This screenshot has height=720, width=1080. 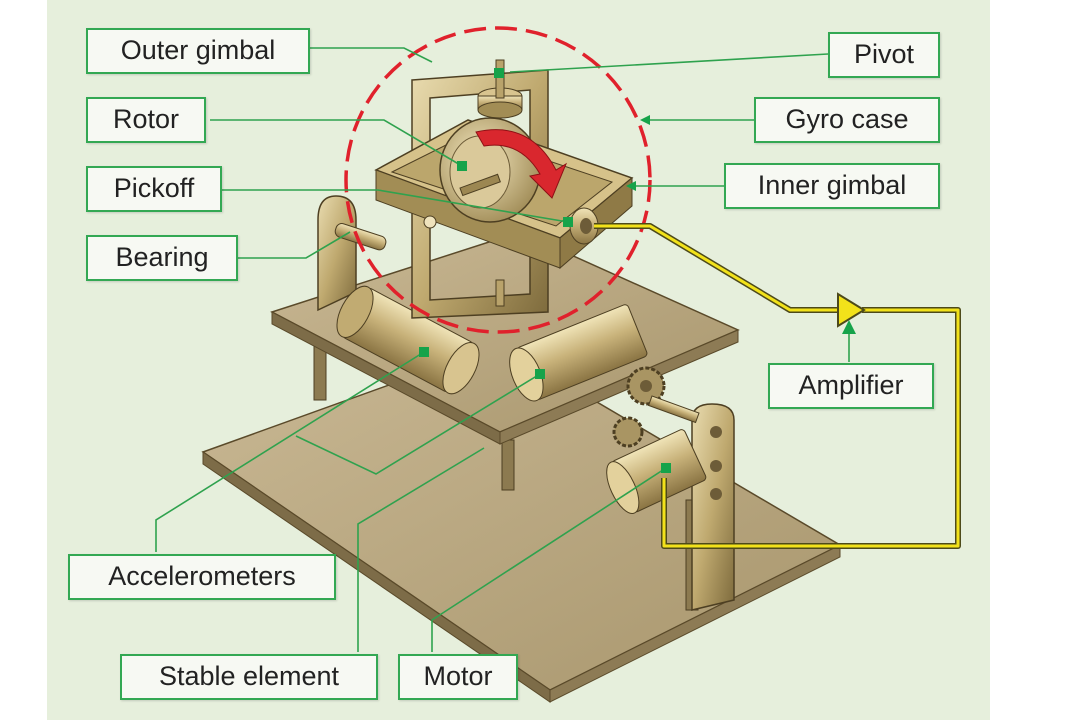 I want to click on gyro-case-circle, so click(x=498, y=180).